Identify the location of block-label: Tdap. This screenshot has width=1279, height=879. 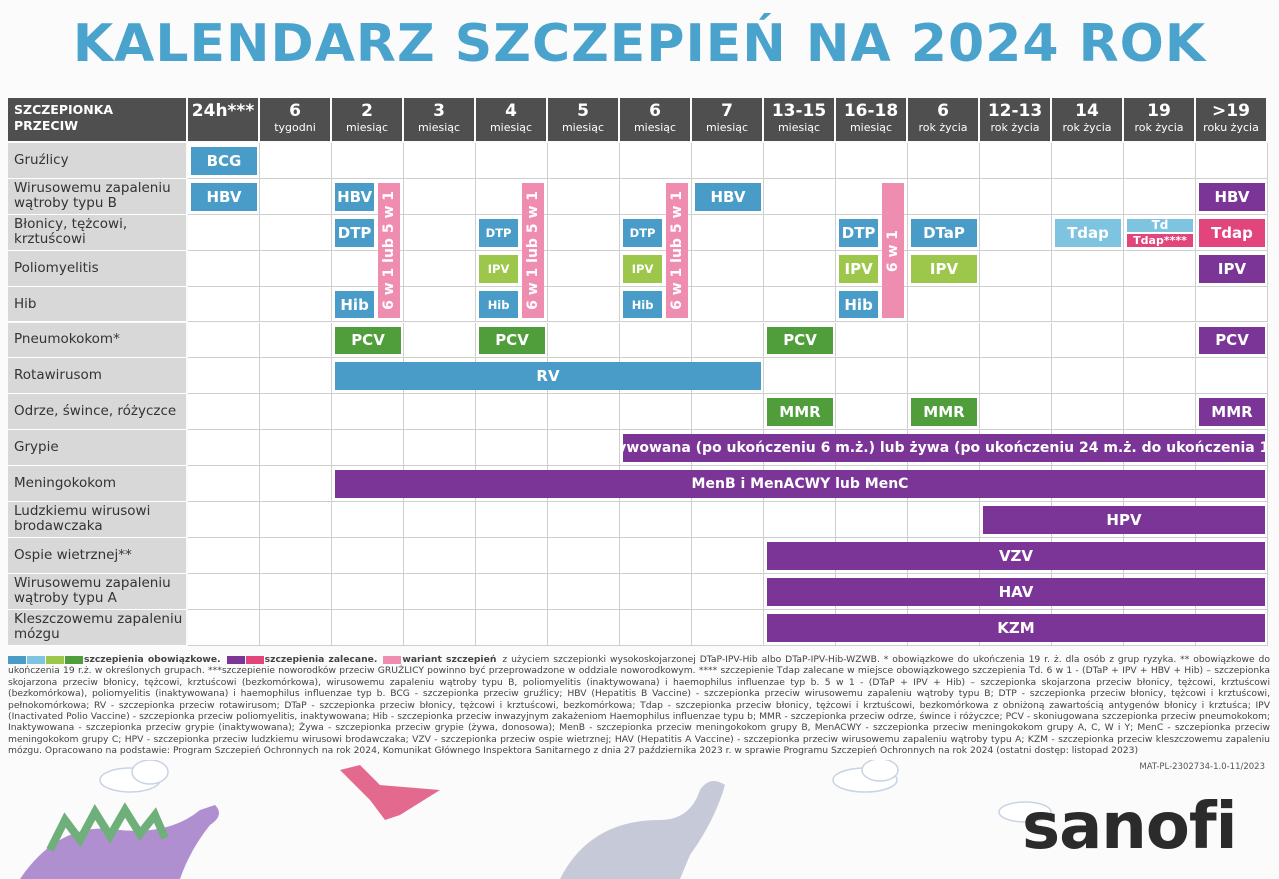
(1088, 232).